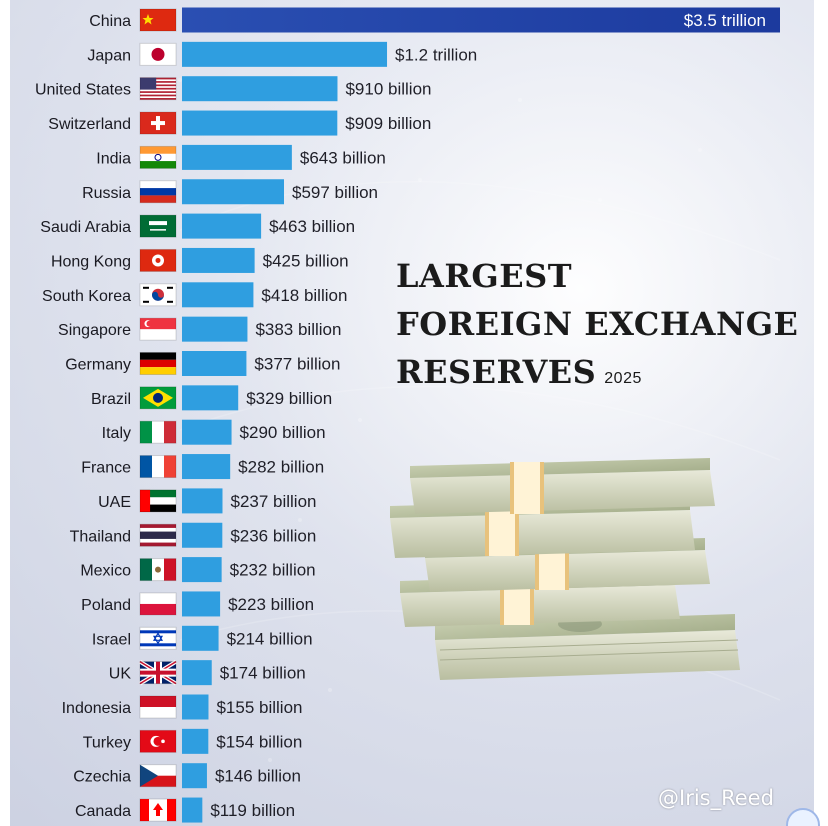 This screenshot has height=826, width=828. Describe the element at coordinates (233, 192) in the screenshot. I see `bar-russia` at that location.